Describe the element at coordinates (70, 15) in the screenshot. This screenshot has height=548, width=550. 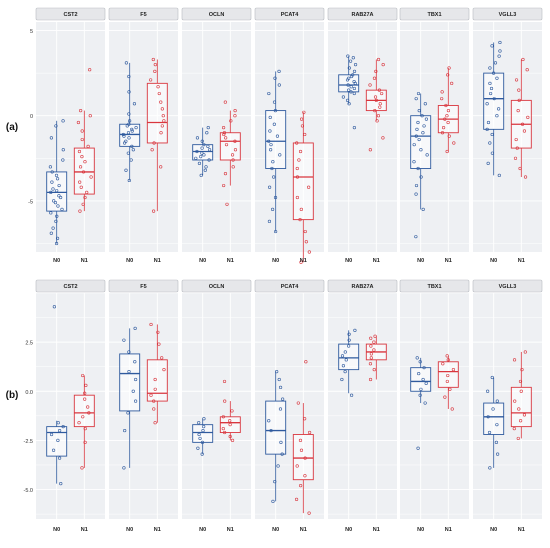
I see `facet-title: CST2` at that location.